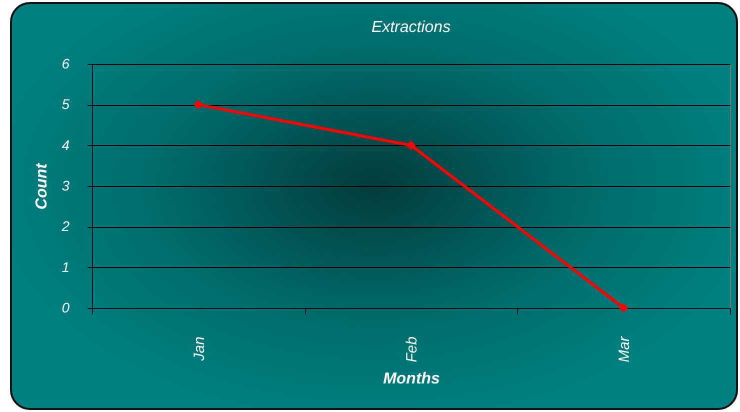 The height and width of the screenshot is (412, 740). What do you see at coordinates (42, 186) in the screenshot?
I see `y-axis-title: Count` at bounding box center [42, 186].